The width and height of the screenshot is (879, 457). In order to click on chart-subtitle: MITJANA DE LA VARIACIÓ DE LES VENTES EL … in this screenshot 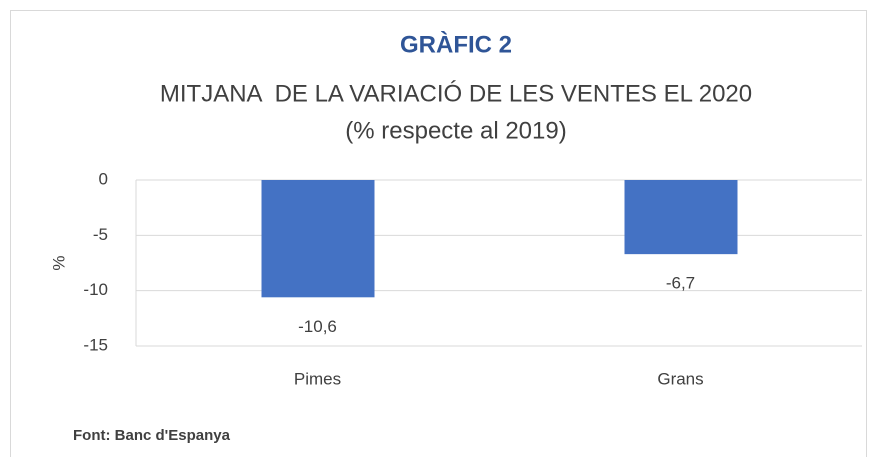, I will do `click(456, 93)`.